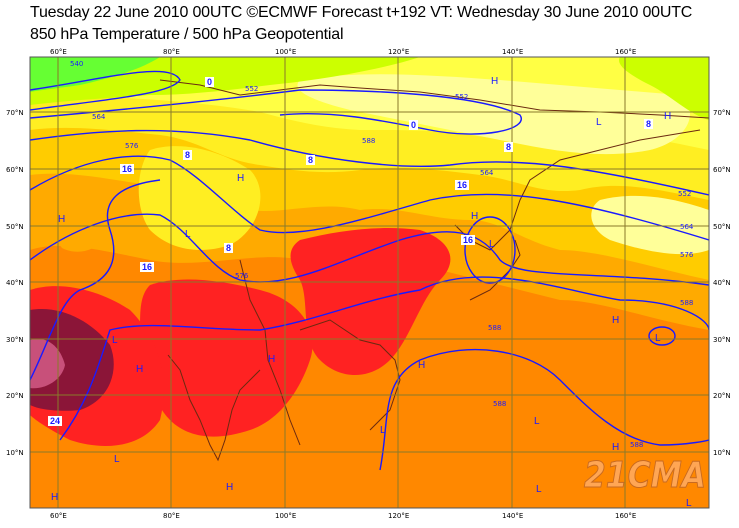 The height and width of the screenshot is (528, 739). Describe the element at coordinates (343, 516) in the screenshot. I see `longitude-labels-bottom: 60°E 80°E 100°E 120°E 140°E 160°E` at that location.